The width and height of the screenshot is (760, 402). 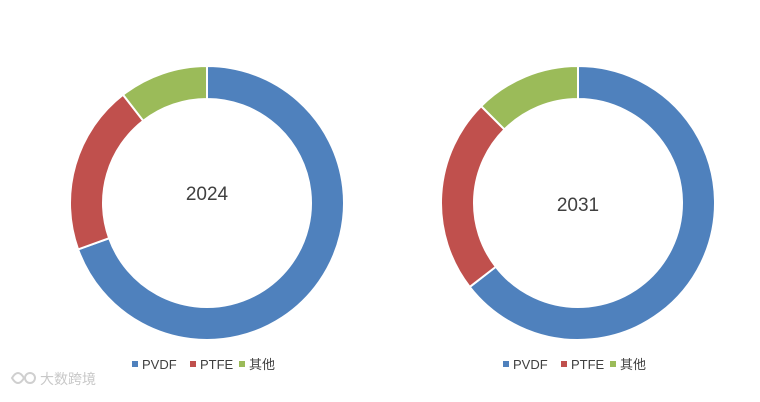 What do you see at coordinates (207, 194) in the screenshot?
I see `center-label-2024: 2024` at bounding box center [207, 194].